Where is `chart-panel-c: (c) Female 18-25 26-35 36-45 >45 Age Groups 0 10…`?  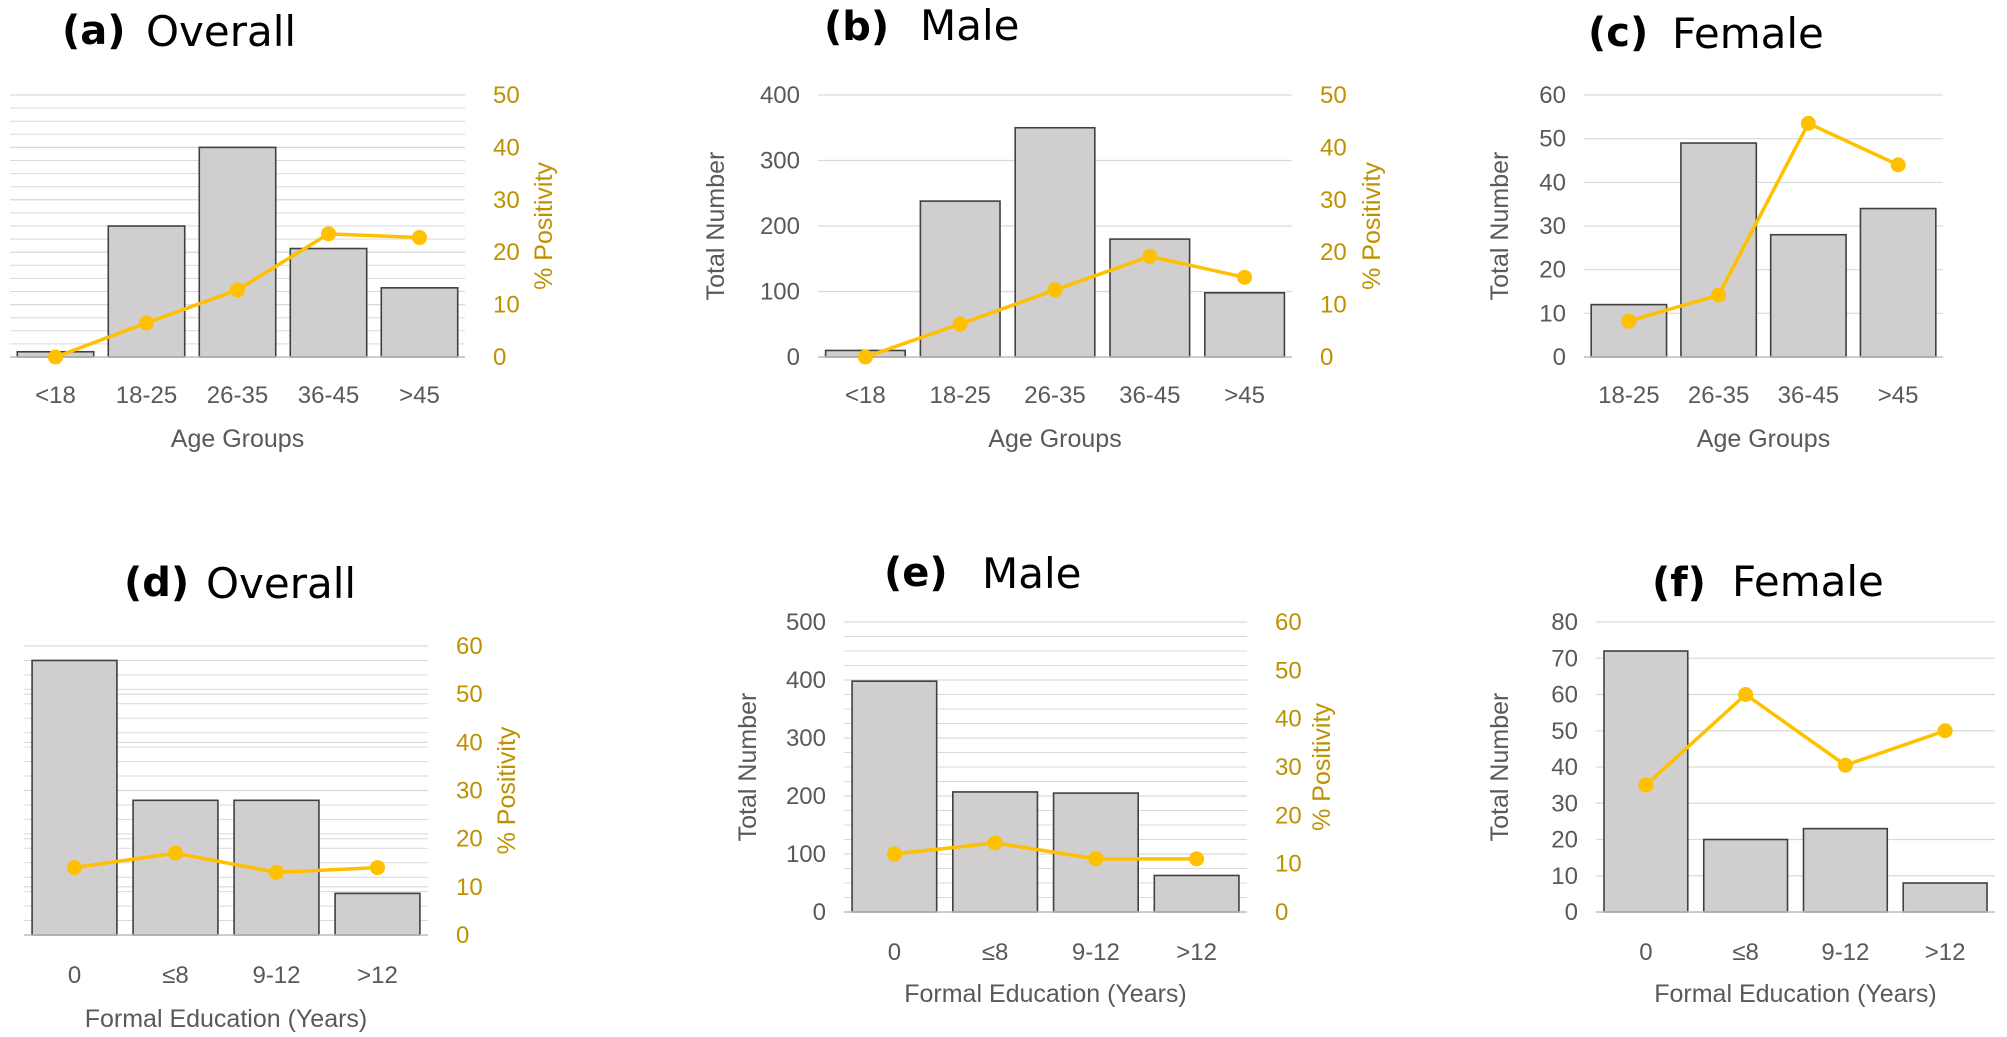
chart-panel-c: (c) Female 18-25 26-35 36-45 >45 Age Groups 0 10… is located at coordinates (1714, 231).